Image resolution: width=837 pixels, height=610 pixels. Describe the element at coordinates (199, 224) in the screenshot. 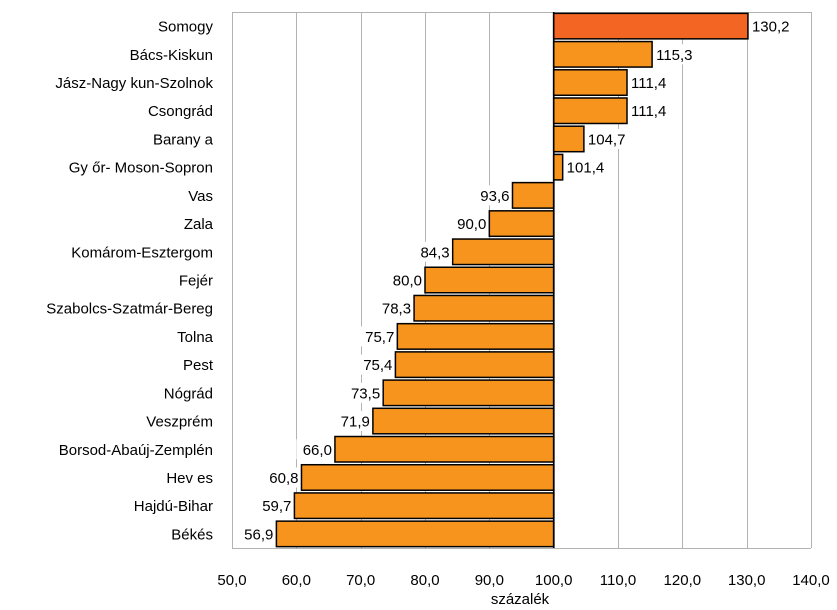

I see `category-label: Zala` at that location.